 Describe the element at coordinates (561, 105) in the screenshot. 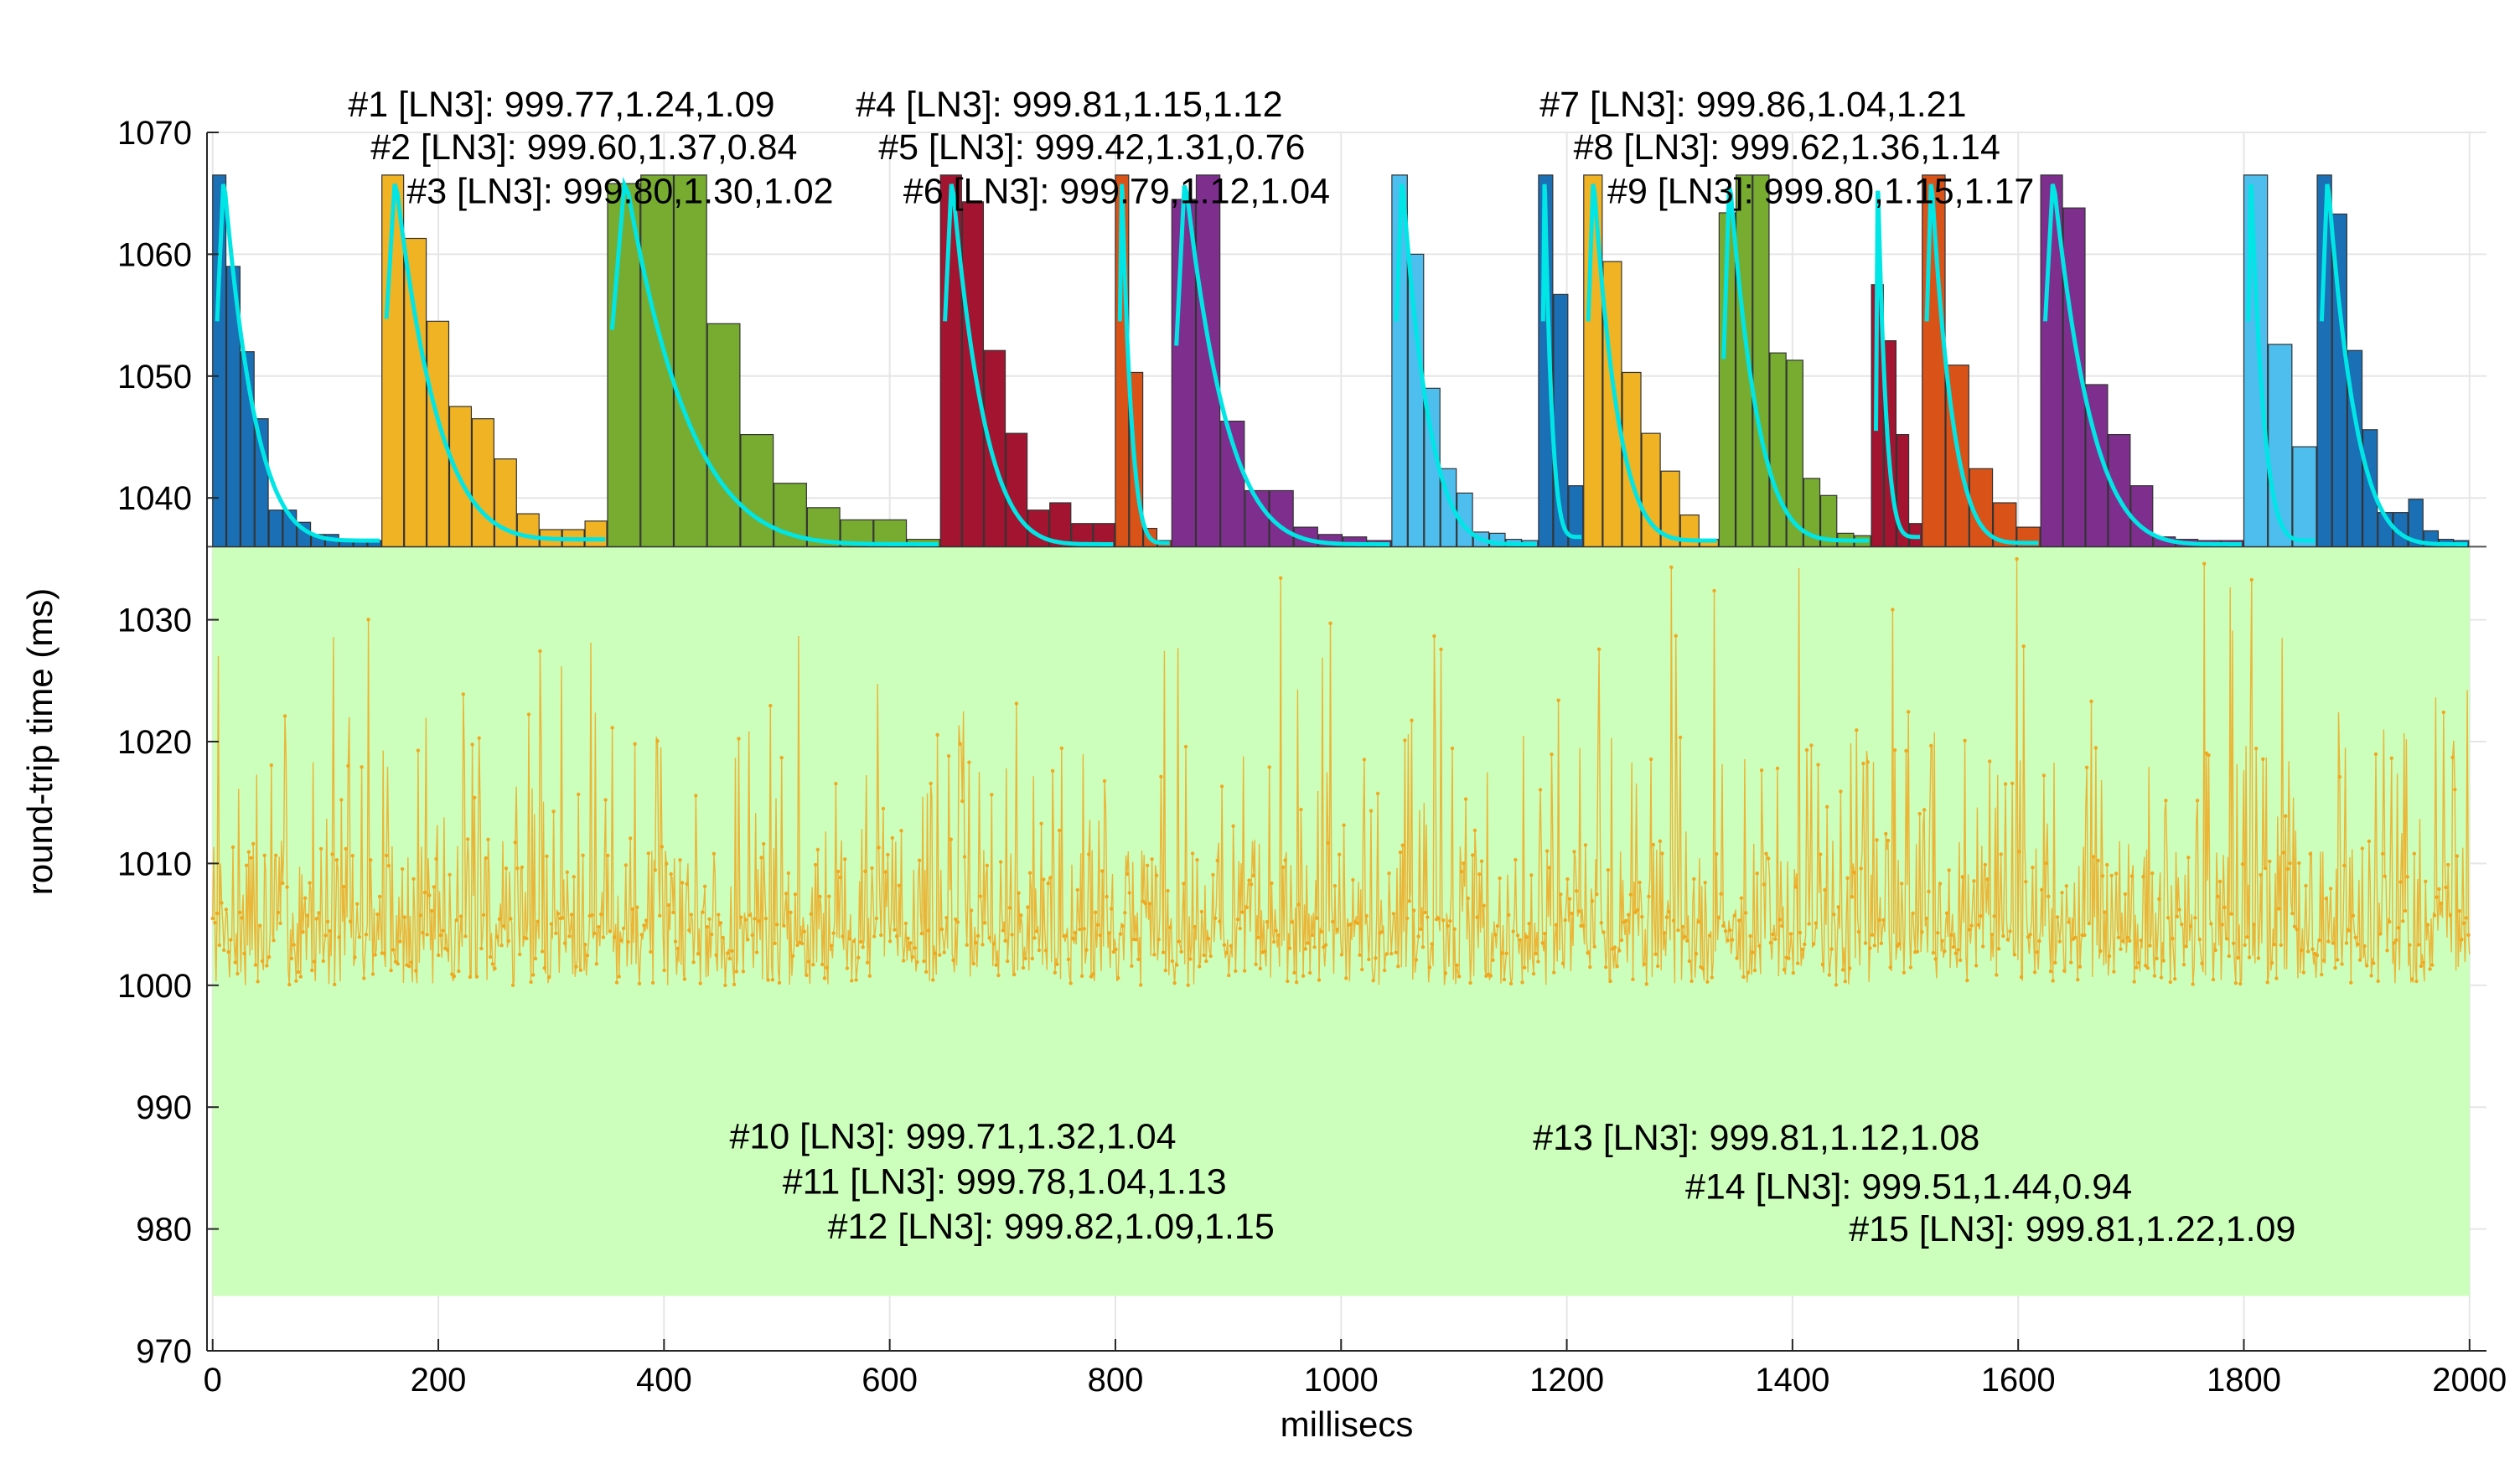

I see `fit-annotation: #1 [LN3]: 999.77,1.24,1.09` at that location.